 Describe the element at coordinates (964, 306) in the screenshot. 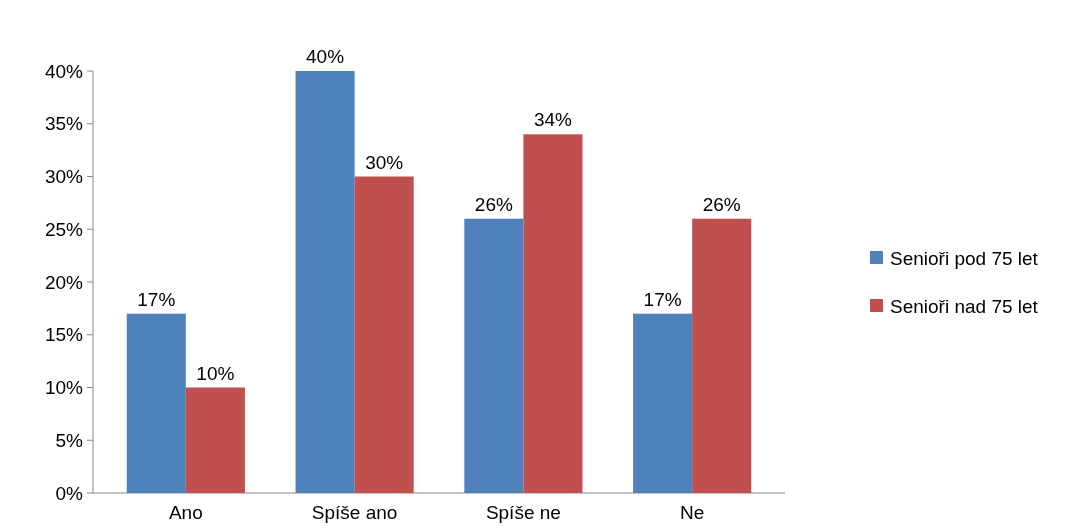

I see `legend-label: Senioři nad 75 let` at that location.